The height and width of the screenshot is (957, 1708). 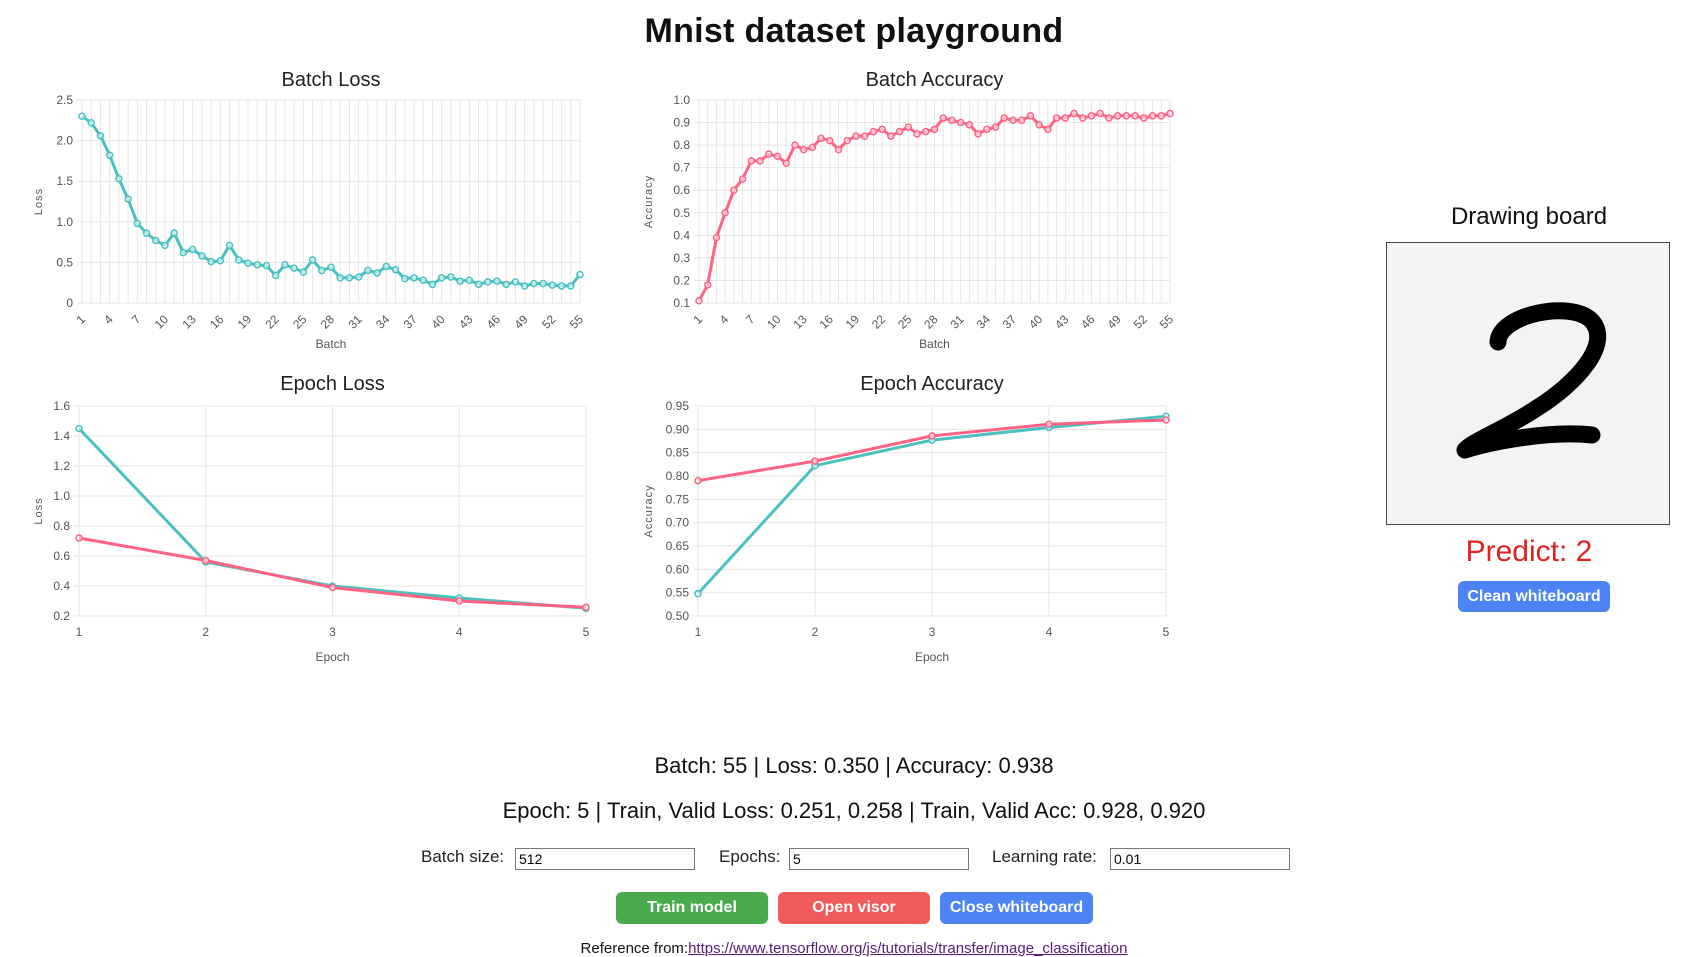 I want to click on epochs-input, so click(x=879, y=859).